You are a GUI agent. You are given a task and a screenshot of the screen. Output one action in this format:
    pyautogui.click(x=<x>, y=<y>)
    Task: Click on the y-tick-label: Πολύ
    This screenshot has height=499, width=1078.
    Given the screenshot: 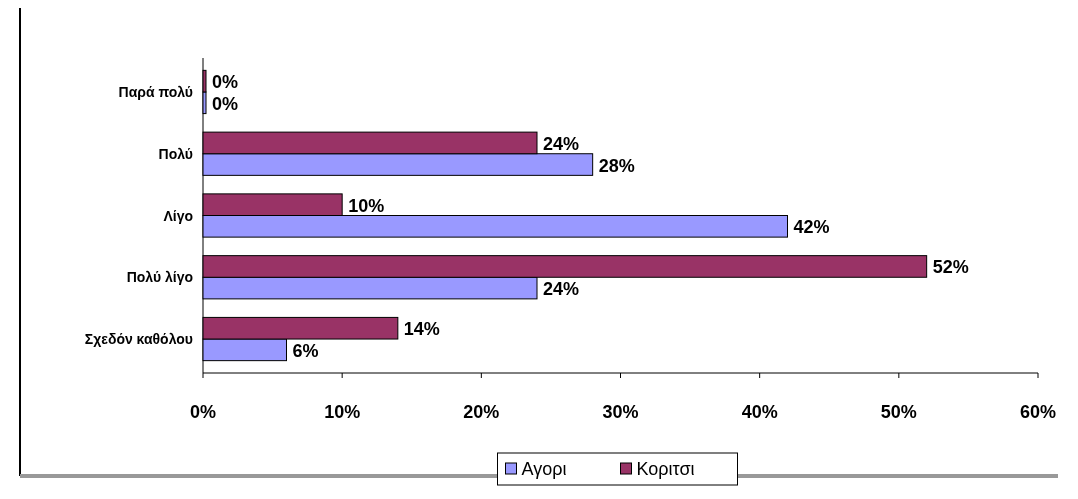 What is the action you would take?
    pyautogui.click(x=175, y=153)
    